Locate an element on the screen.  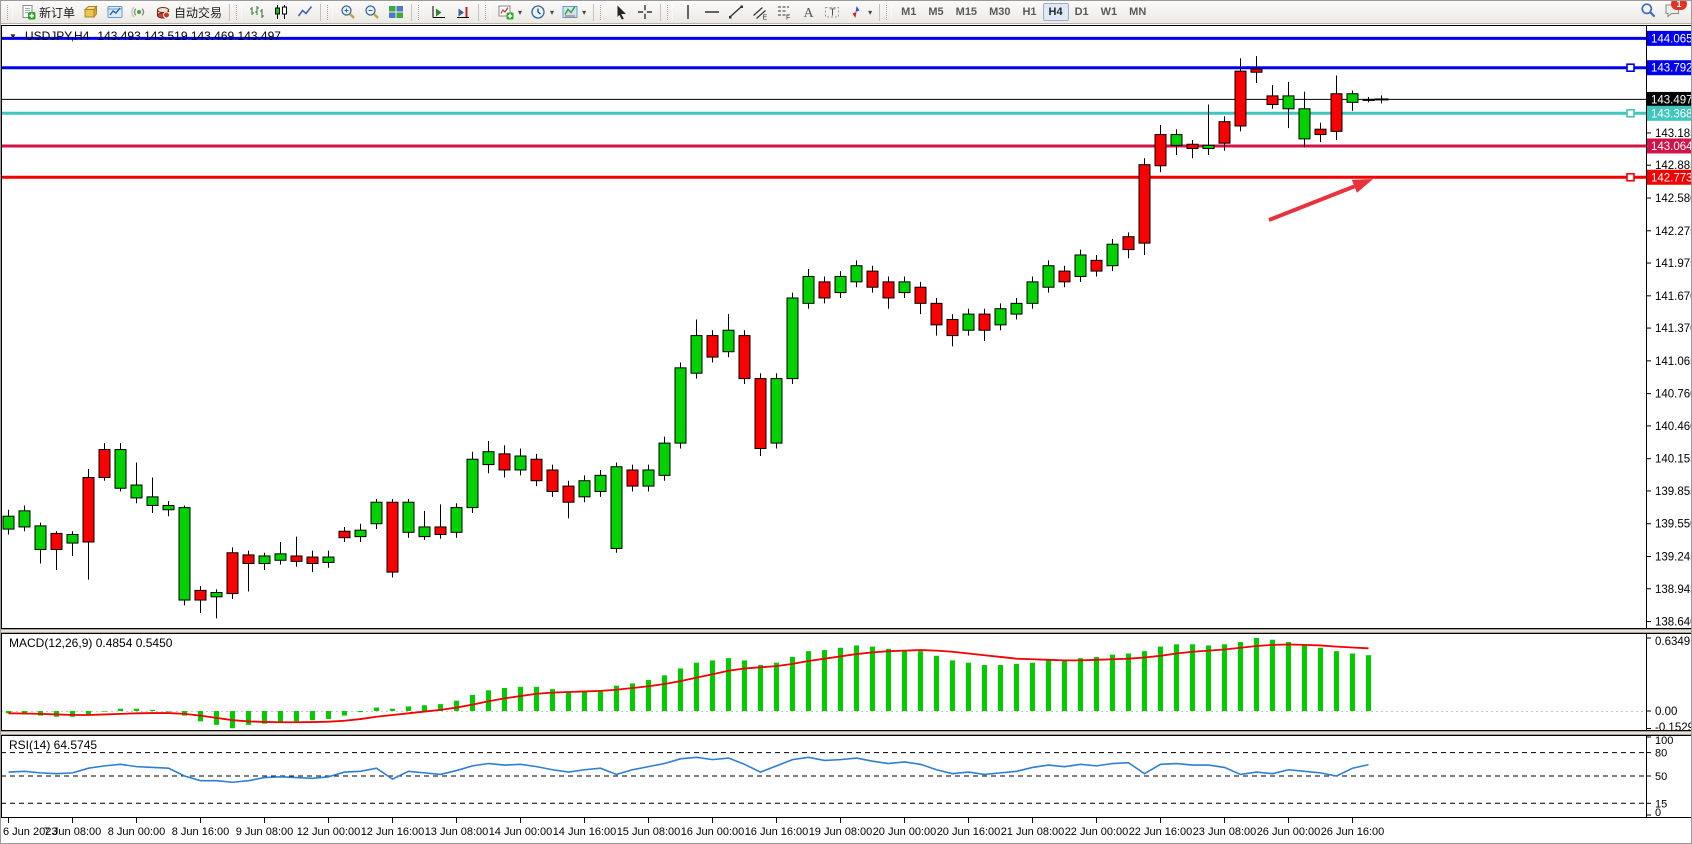
toolbar-periods-button: ▾ is located at coordinates (542, 12).